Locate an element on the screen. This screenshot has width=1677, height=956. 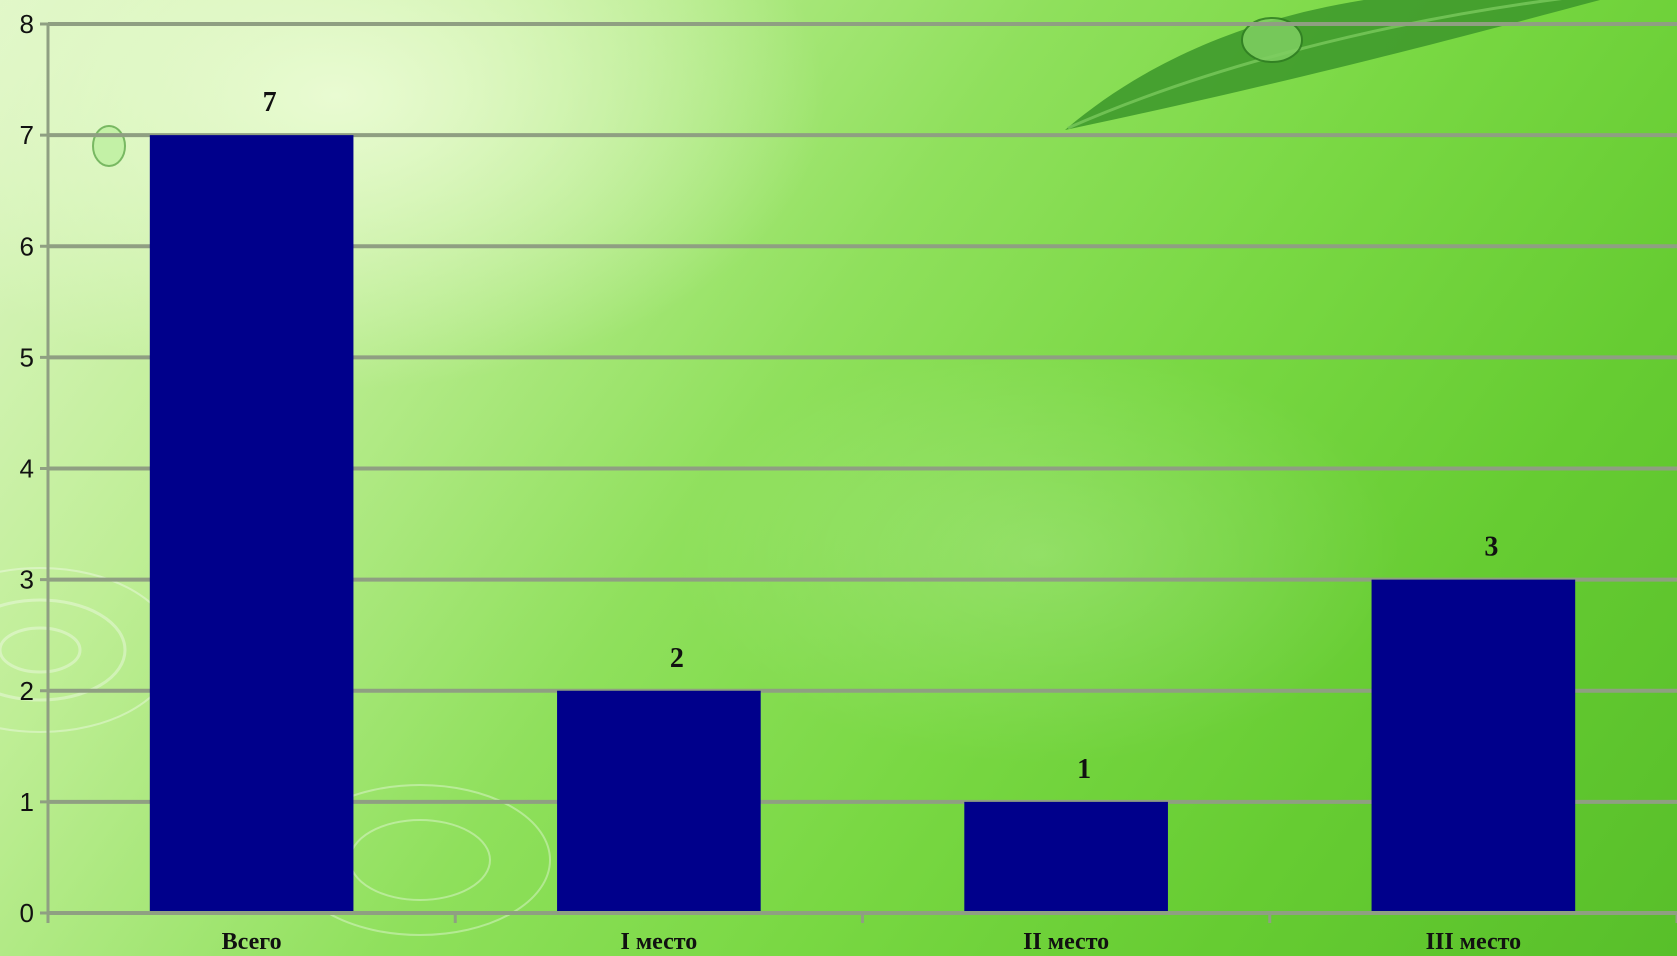
x-category-label: II место is located at coordinates (1066, 942).